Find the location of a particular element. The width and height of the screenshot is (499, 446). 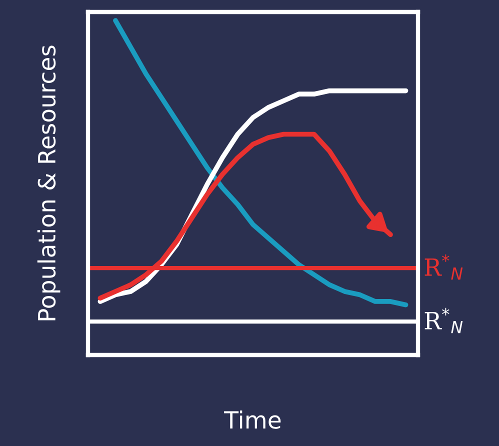

y-axis-title: Population & Resources is located at coordinates (48, 183).